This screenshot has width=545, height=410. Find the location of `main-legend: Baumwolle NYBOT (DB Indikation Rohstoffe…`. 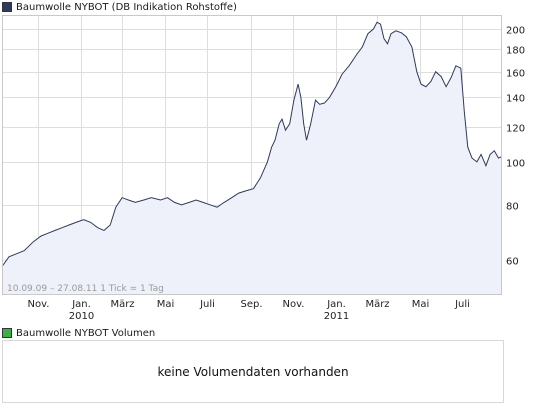

main-legend: Baumwolle NYBOT (DB Indikation Rohstoffe… is located at coordinates (119, 7).